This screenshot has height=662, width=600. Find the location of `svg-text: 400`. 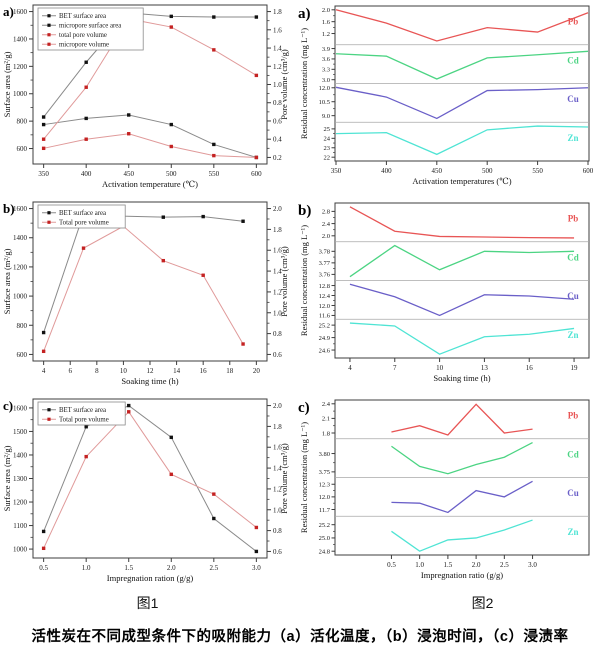

svg-text: 400 is located at coordinates (386, 171).